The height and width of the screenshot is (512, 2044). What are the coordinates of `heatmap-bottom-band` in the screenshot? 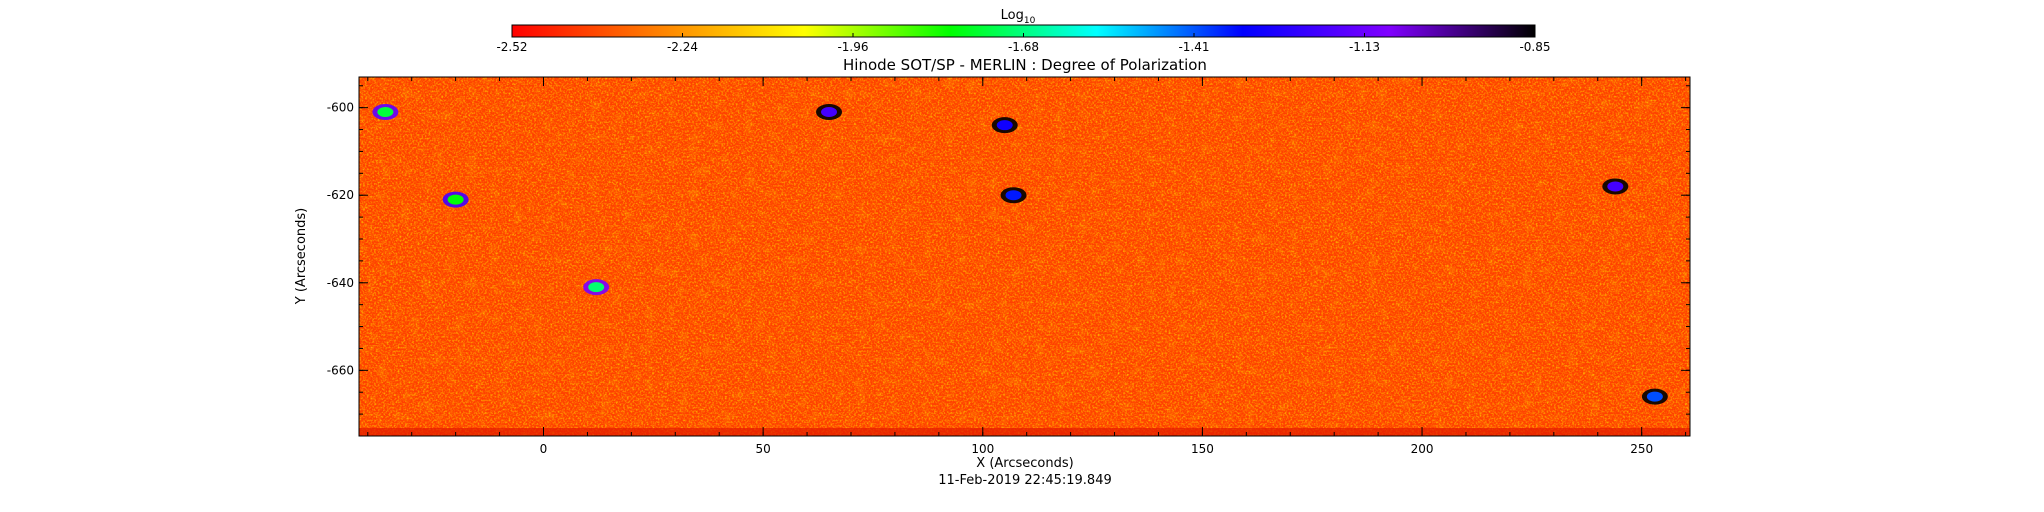 It's located at (1024, 432).